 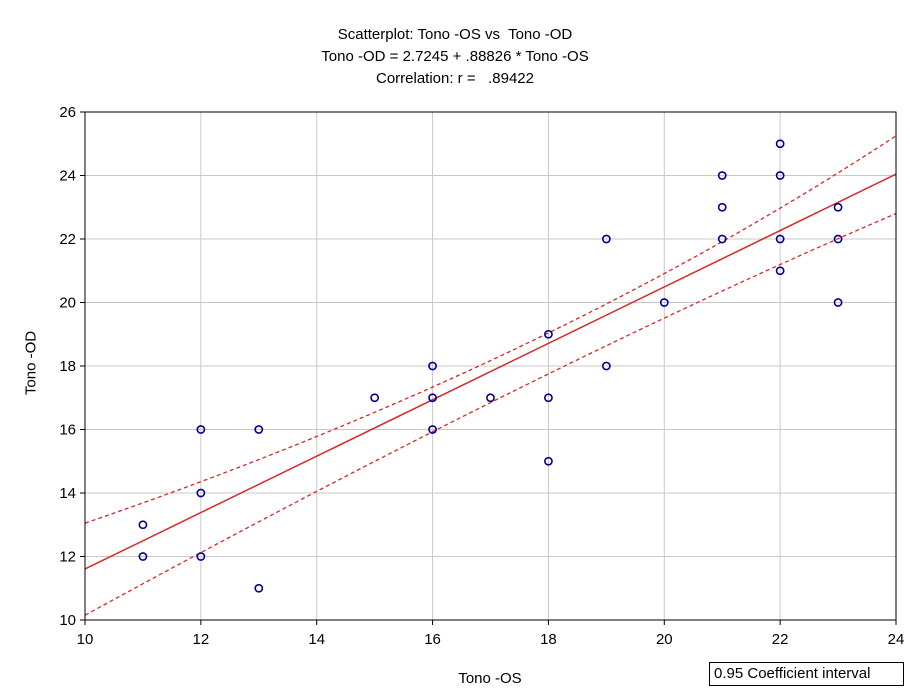 What do you see at coordinates (316, 639) in the screenshot?
I see `x-tick-label: 14` at bounding box center [316, 639].